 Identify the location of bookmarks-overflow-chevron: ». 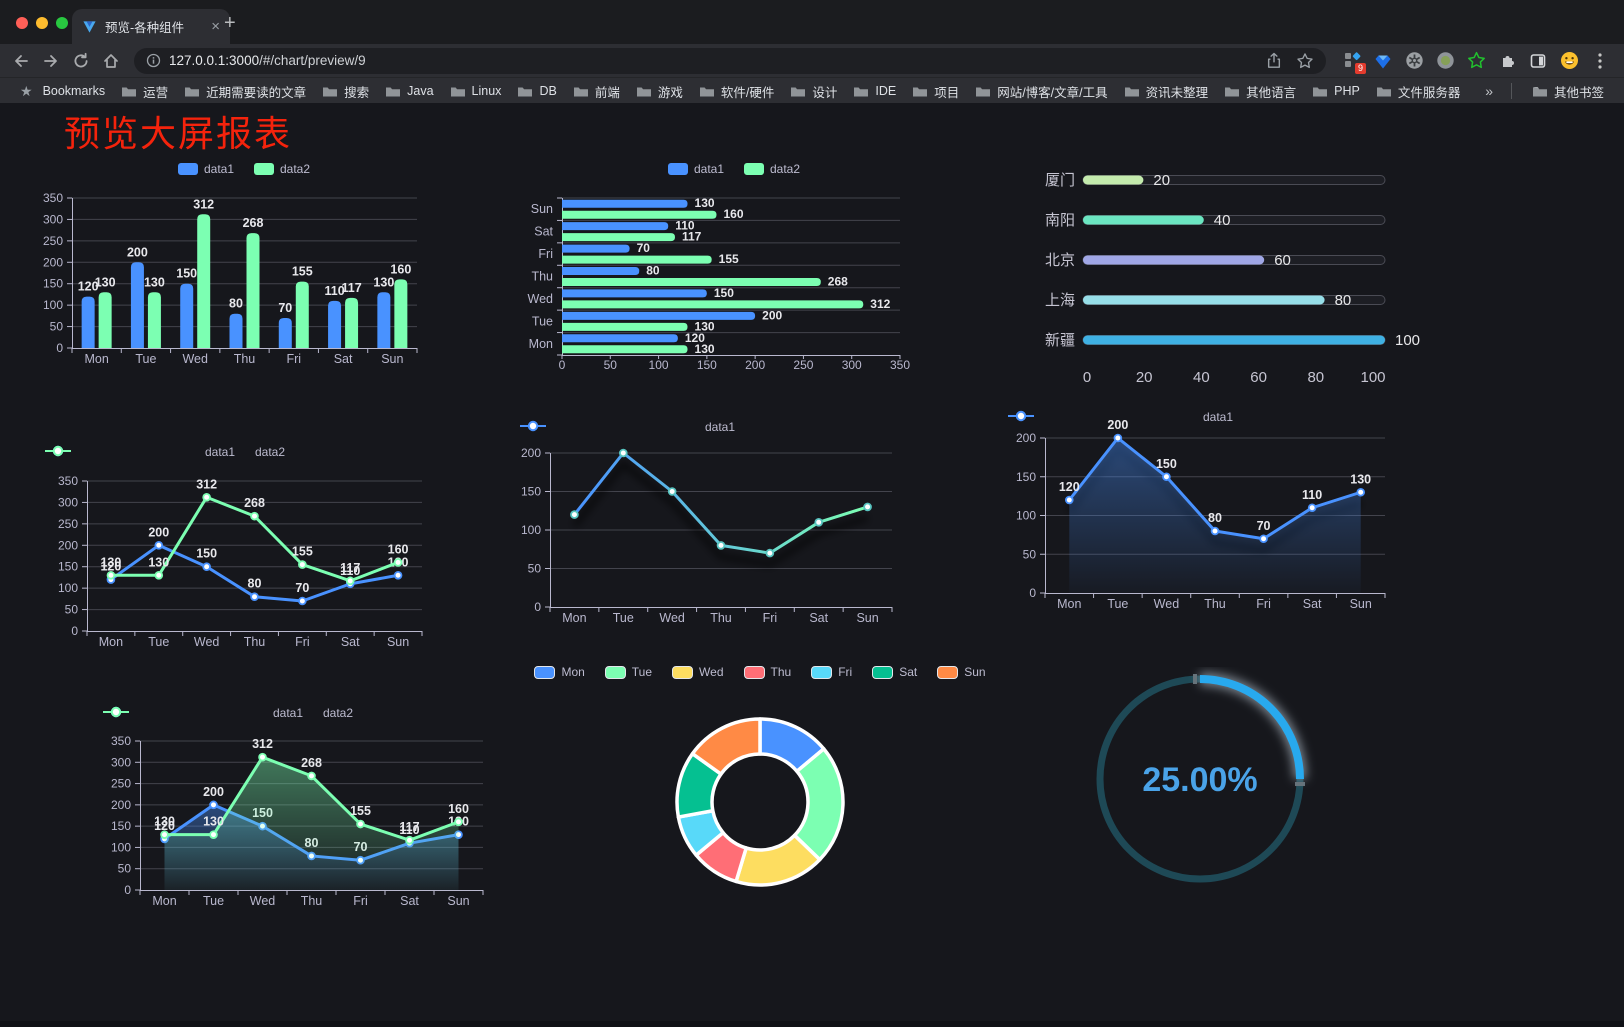
(1489, 91).